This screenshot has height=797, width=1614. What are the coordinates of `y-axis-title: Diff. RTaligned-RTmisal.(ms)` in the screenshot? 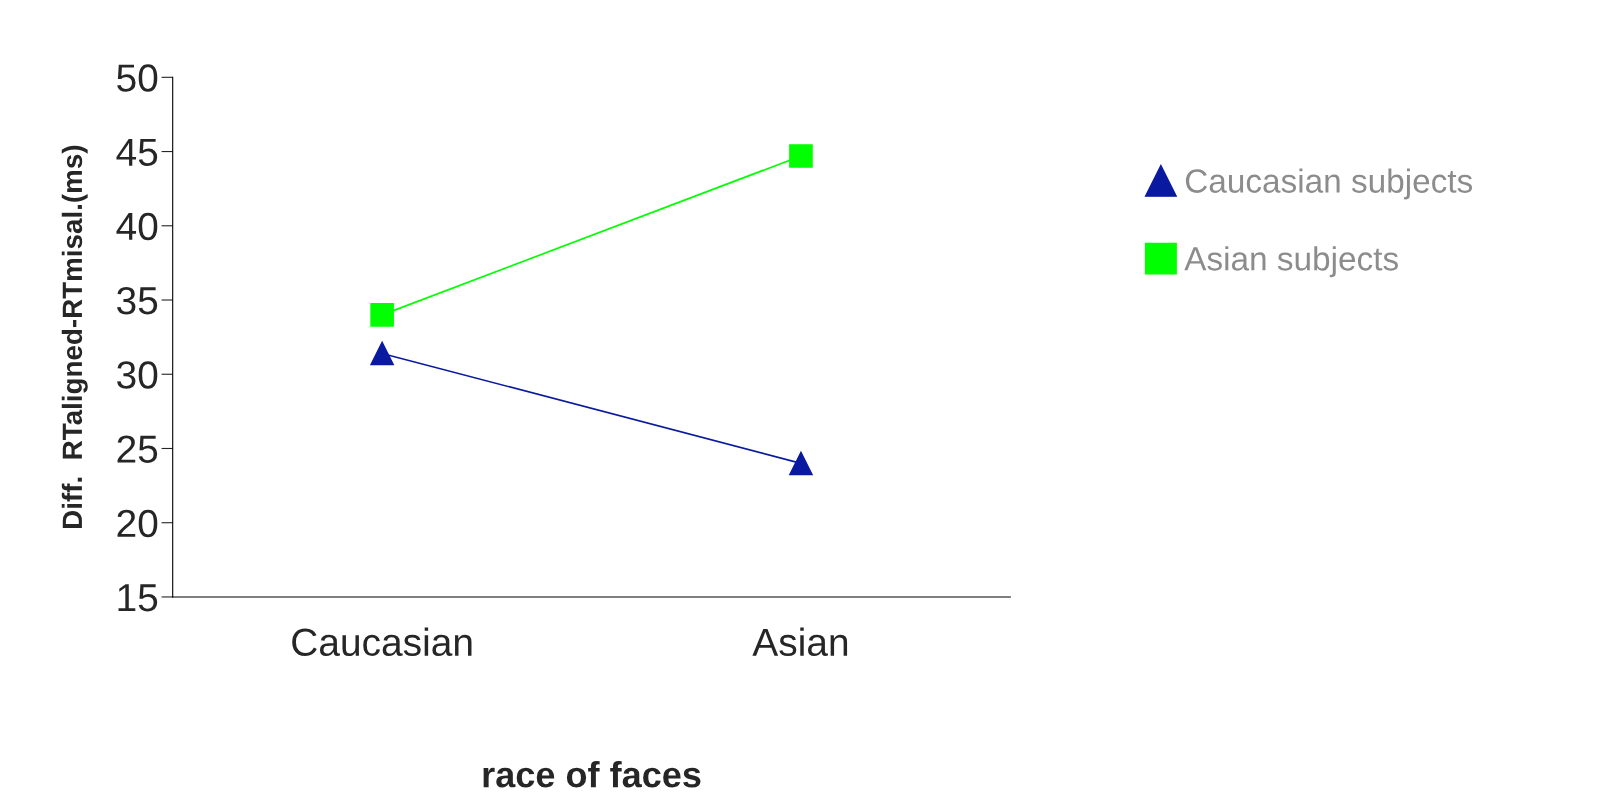 It's located at (74, 336).